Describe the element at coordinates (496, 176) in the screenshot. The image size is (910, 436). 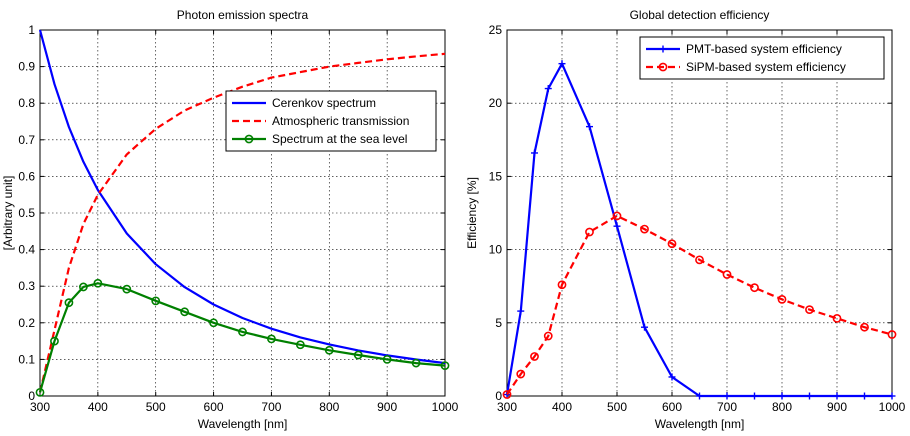
I see `y-tick-label: 15` at that location.